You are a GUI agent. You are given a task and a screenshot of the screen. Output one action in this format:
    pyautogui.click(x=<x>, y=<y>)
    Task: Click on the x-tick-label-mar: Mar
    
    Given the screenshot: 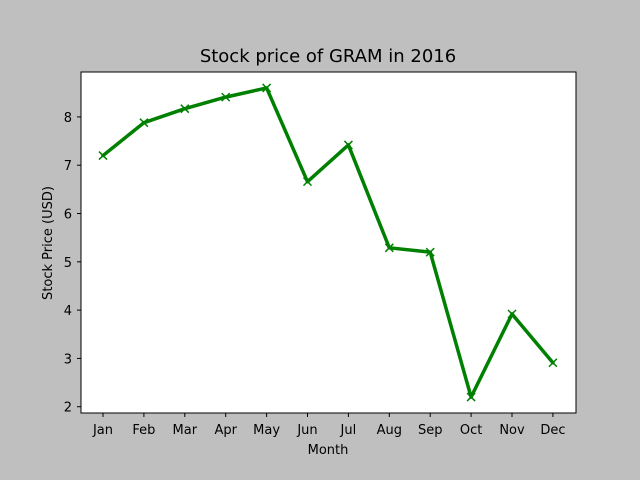 What is the action you would take?
    pyautogui.click(x=185, y=430)
    